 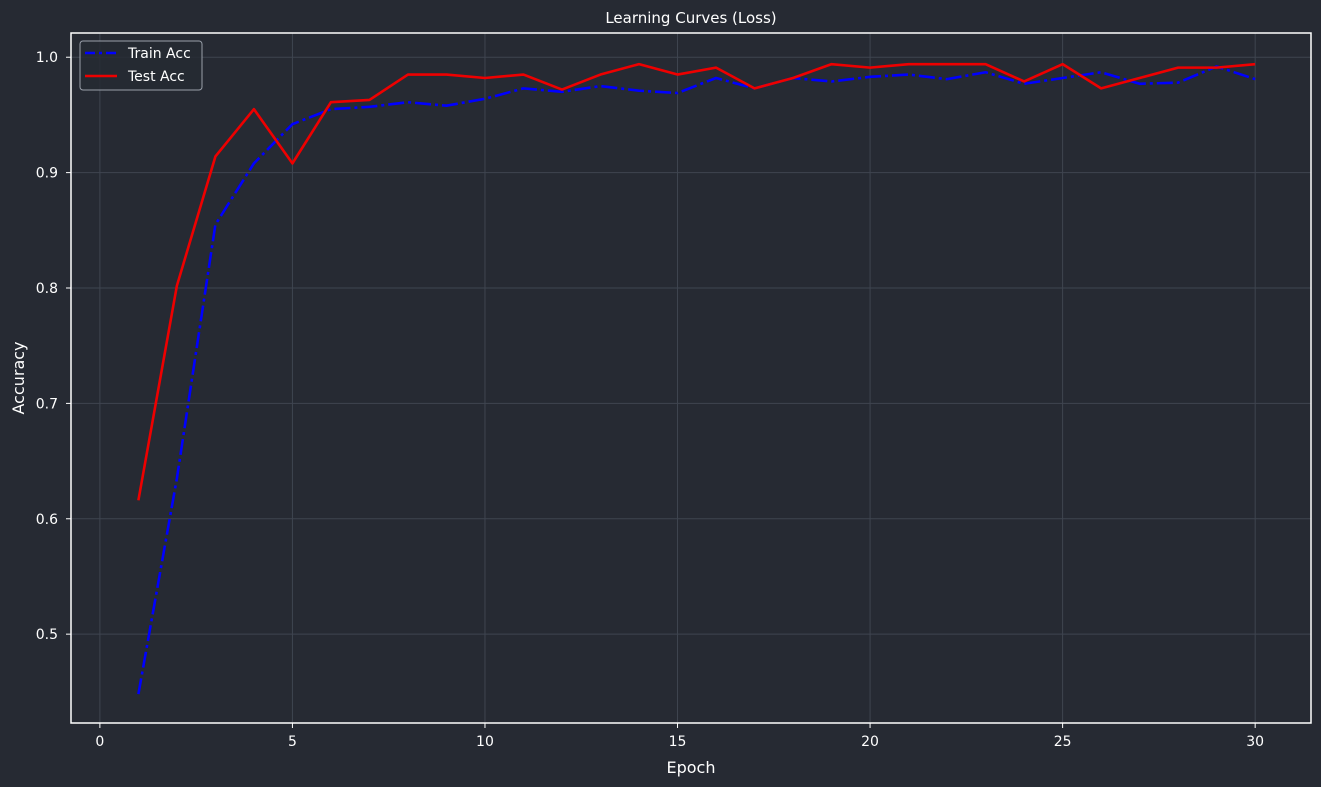 What do you see at coordinates (690, 18) in the screenshot?
I see `chart-title: Learning Curves (Loss)` at bounding box center [690, 18].